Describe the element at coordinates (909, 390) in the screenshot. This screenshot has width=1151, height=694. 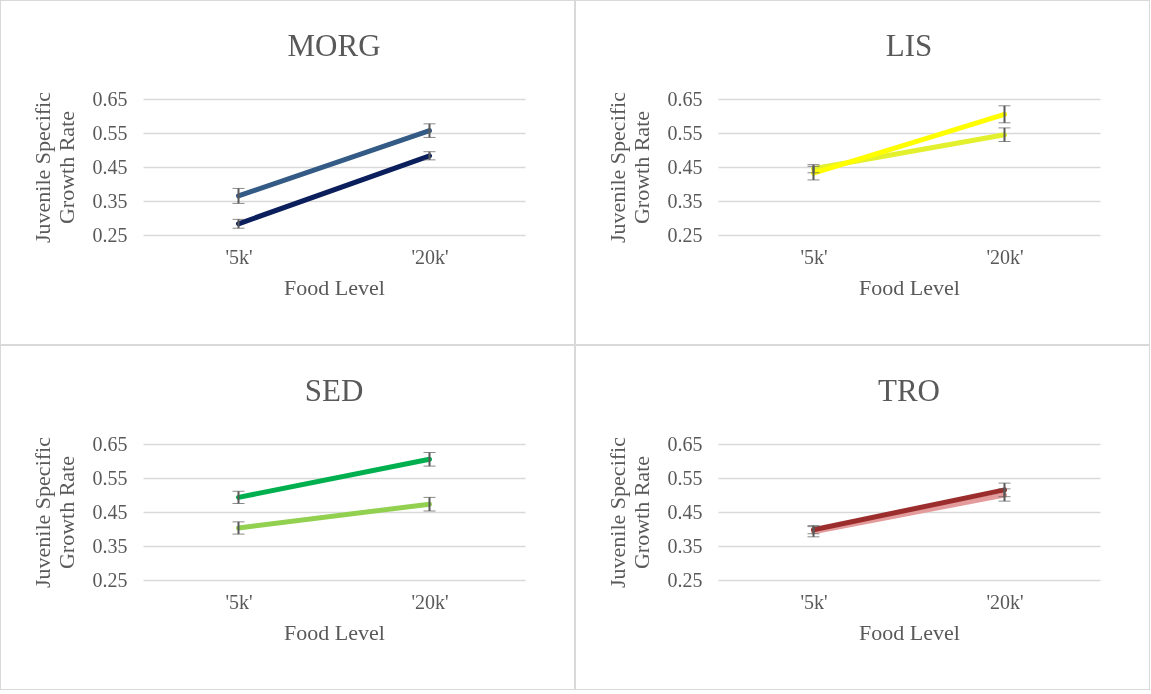
I see `chart-title: TRO` at that location.